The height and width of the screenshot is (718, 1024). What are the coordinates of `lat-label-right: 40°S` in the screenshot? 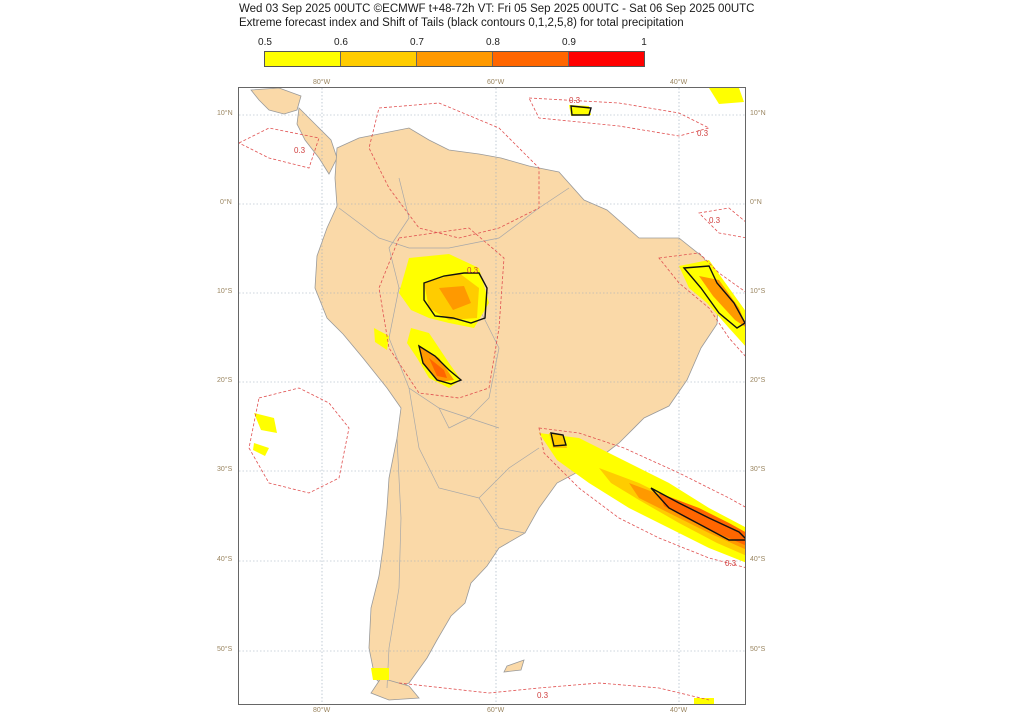 It's located at (758, 559).